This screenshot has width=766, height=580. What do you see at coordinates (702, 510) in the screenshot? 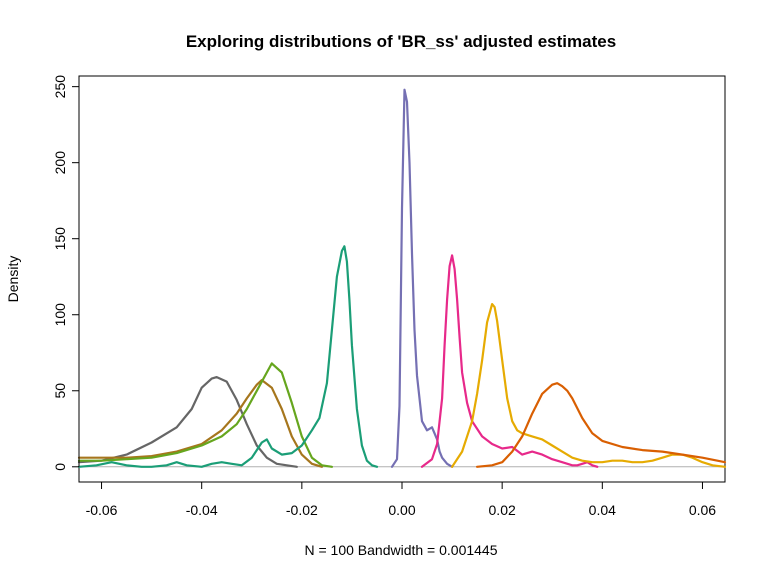
I see `x-tick-label: 0.06` at bounding box center [702, 510].